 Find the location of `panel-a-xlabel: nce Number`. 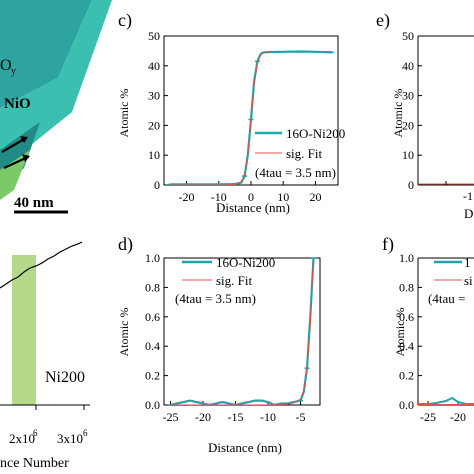

panel-a-xlabel: nce Number is located at coordinates (34, 463).